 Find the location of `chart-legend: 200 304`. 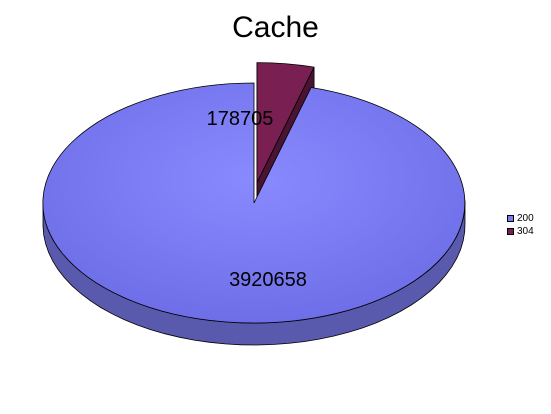

chart-legend: 200 304 is located at coordinates (525, 225).